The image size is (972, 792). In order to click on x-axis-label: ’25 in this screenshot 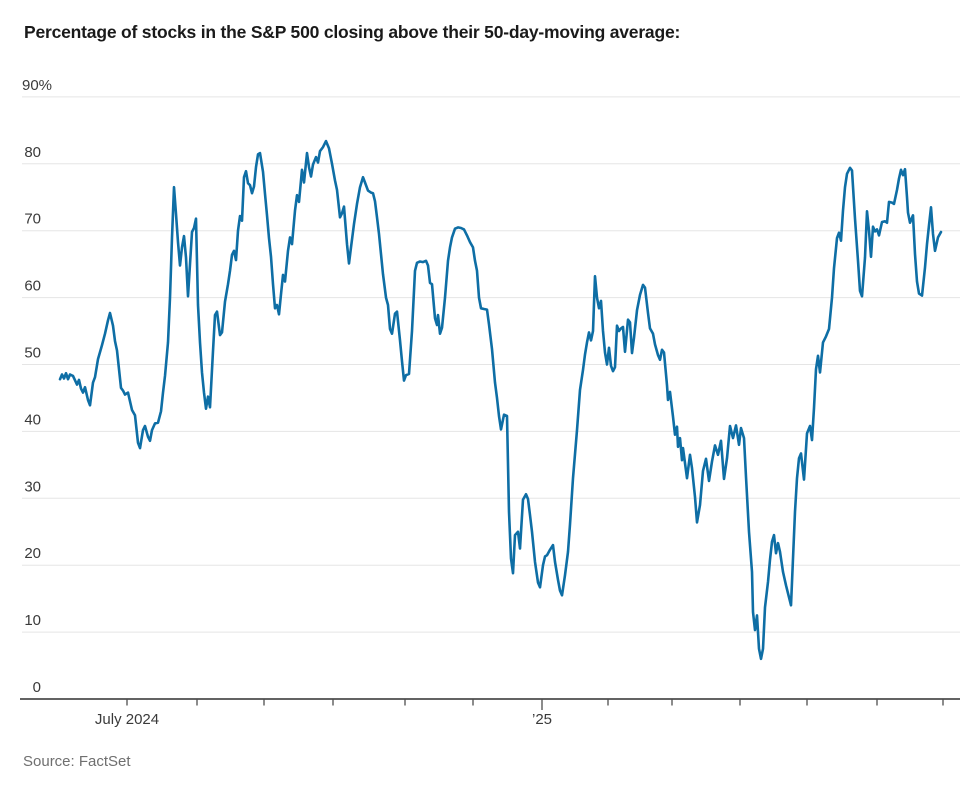, I will do `click(542, 719)`.